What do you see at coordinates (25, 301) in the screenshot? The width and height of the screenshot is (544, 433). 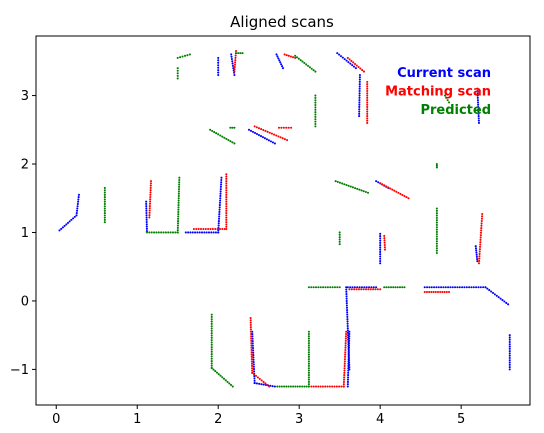 I see `y-tick-label: 0` at bounding box center [25, 301].